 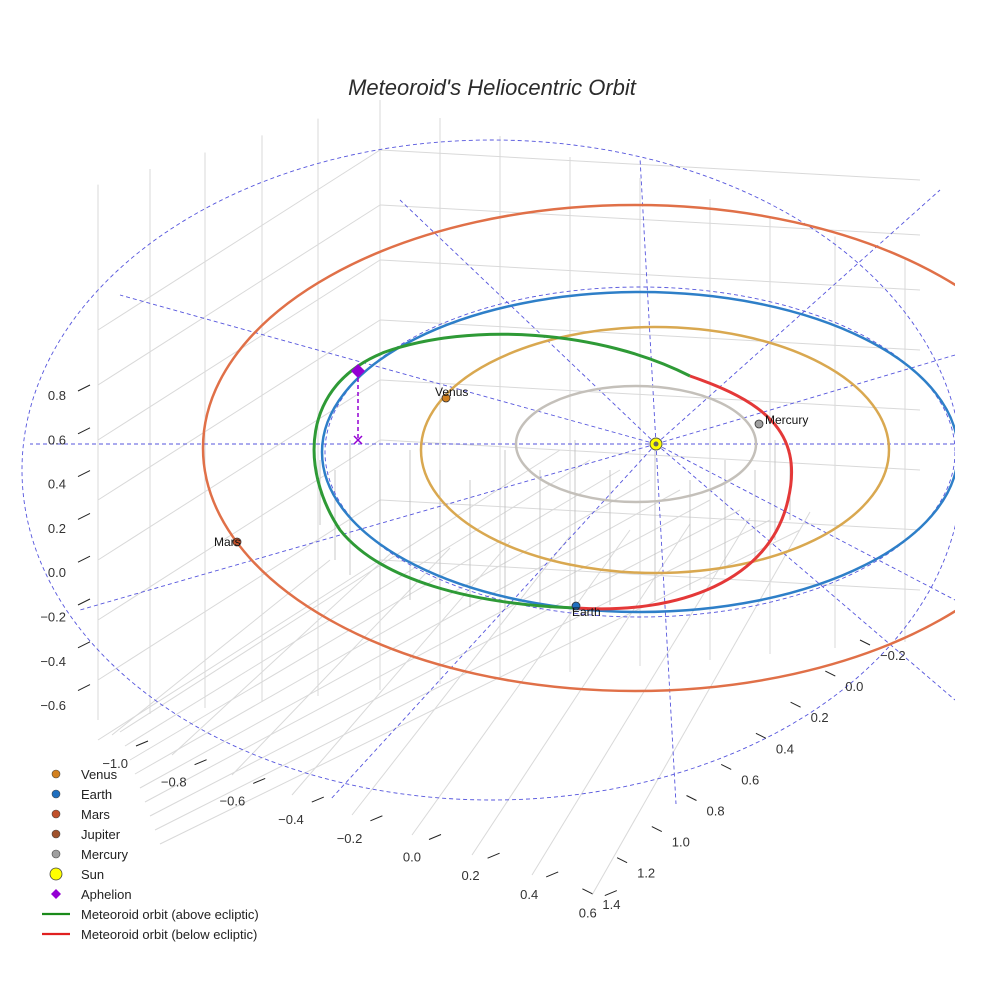 I want to click on legend-label: Earth, so click(x=96, y=794).